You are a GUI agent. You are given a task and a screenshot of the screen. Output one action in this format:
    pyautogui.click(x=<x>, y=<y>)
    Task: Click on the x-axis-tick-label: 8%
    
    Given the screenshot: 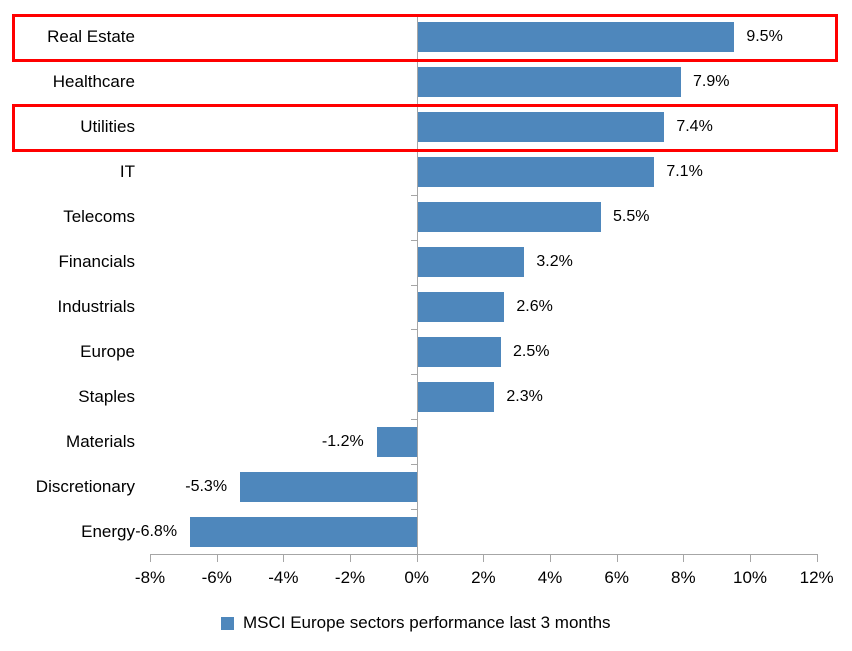 What is the action you would take?
    pyautogui.click(x=683, y=577)
    